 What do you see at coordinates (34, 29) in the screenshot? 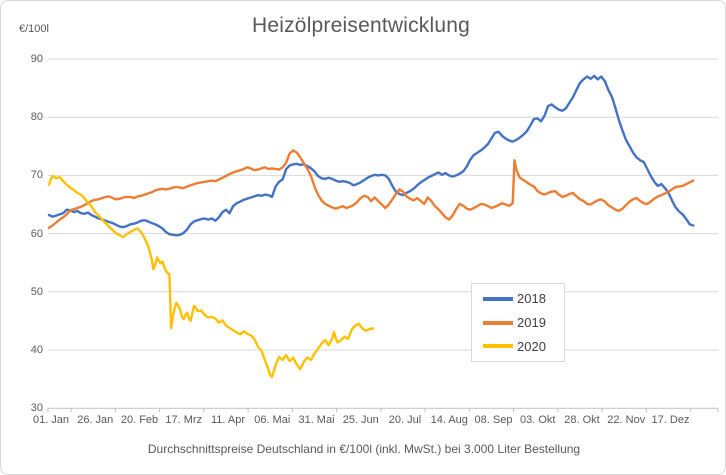
I see `y-axis-unit-label: €/100l` at bounding box center [34, 29].